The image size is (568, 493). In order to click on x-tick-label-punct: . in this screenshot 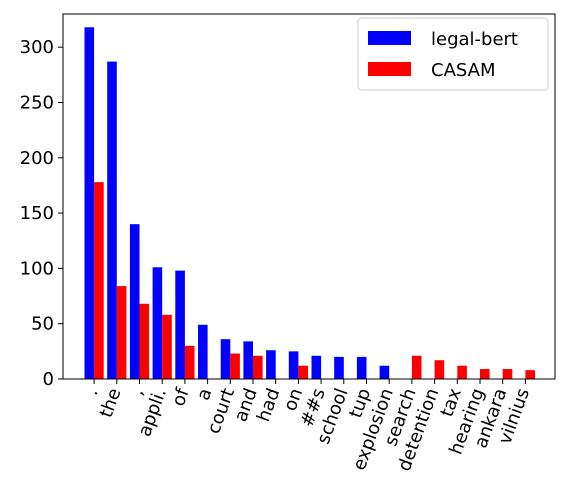, I will do `click(92, 392)`.